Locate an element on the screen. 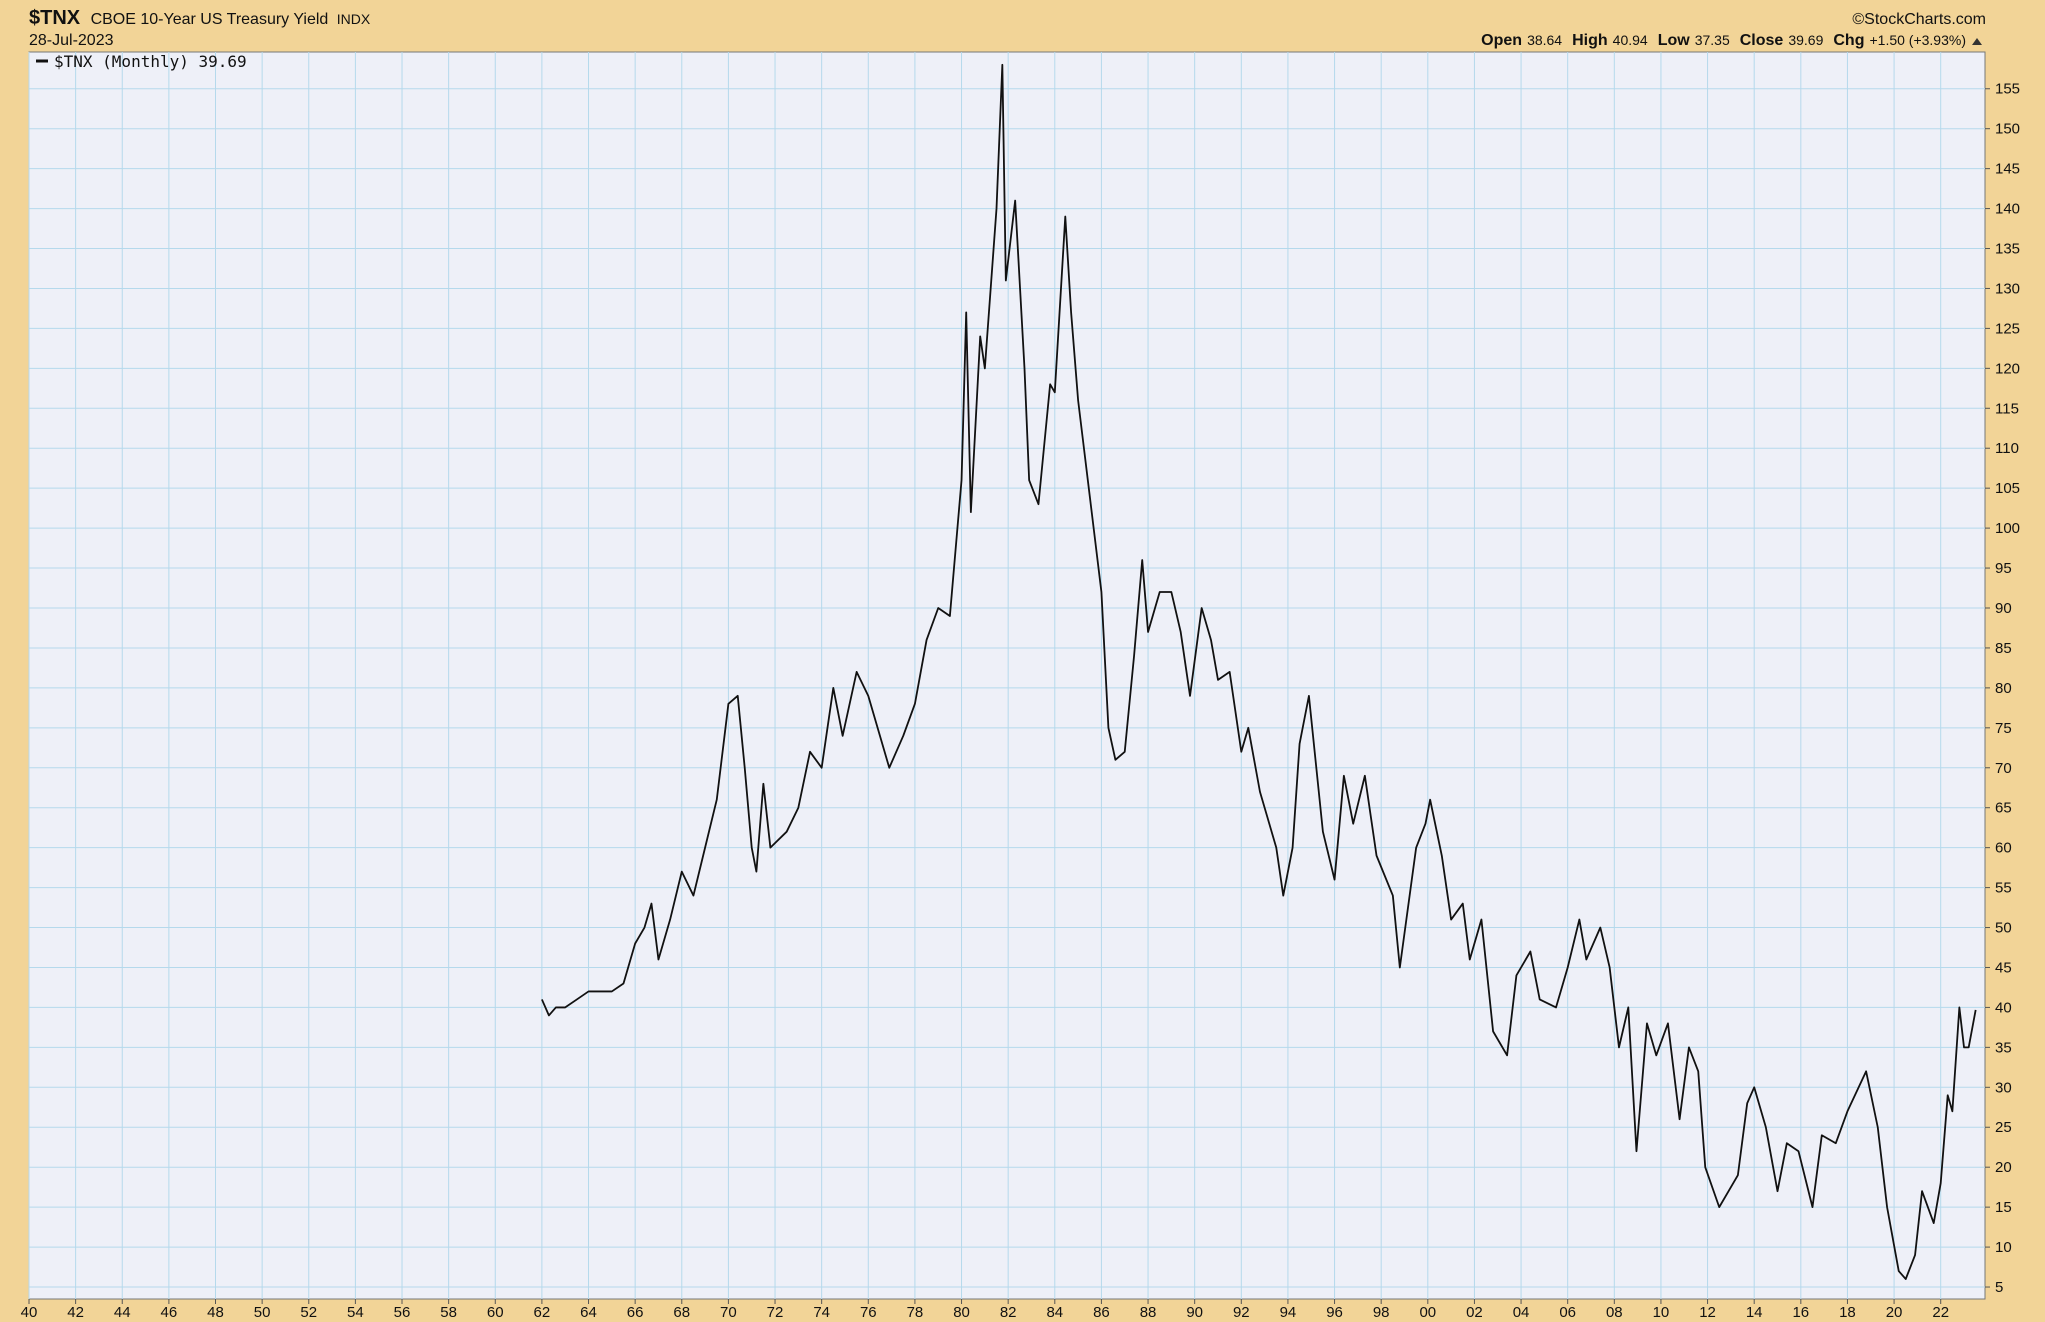 The width and height of the screenshot is (2045, 1322). y-tick-label: 75 is located at coordinates (2003, 728).